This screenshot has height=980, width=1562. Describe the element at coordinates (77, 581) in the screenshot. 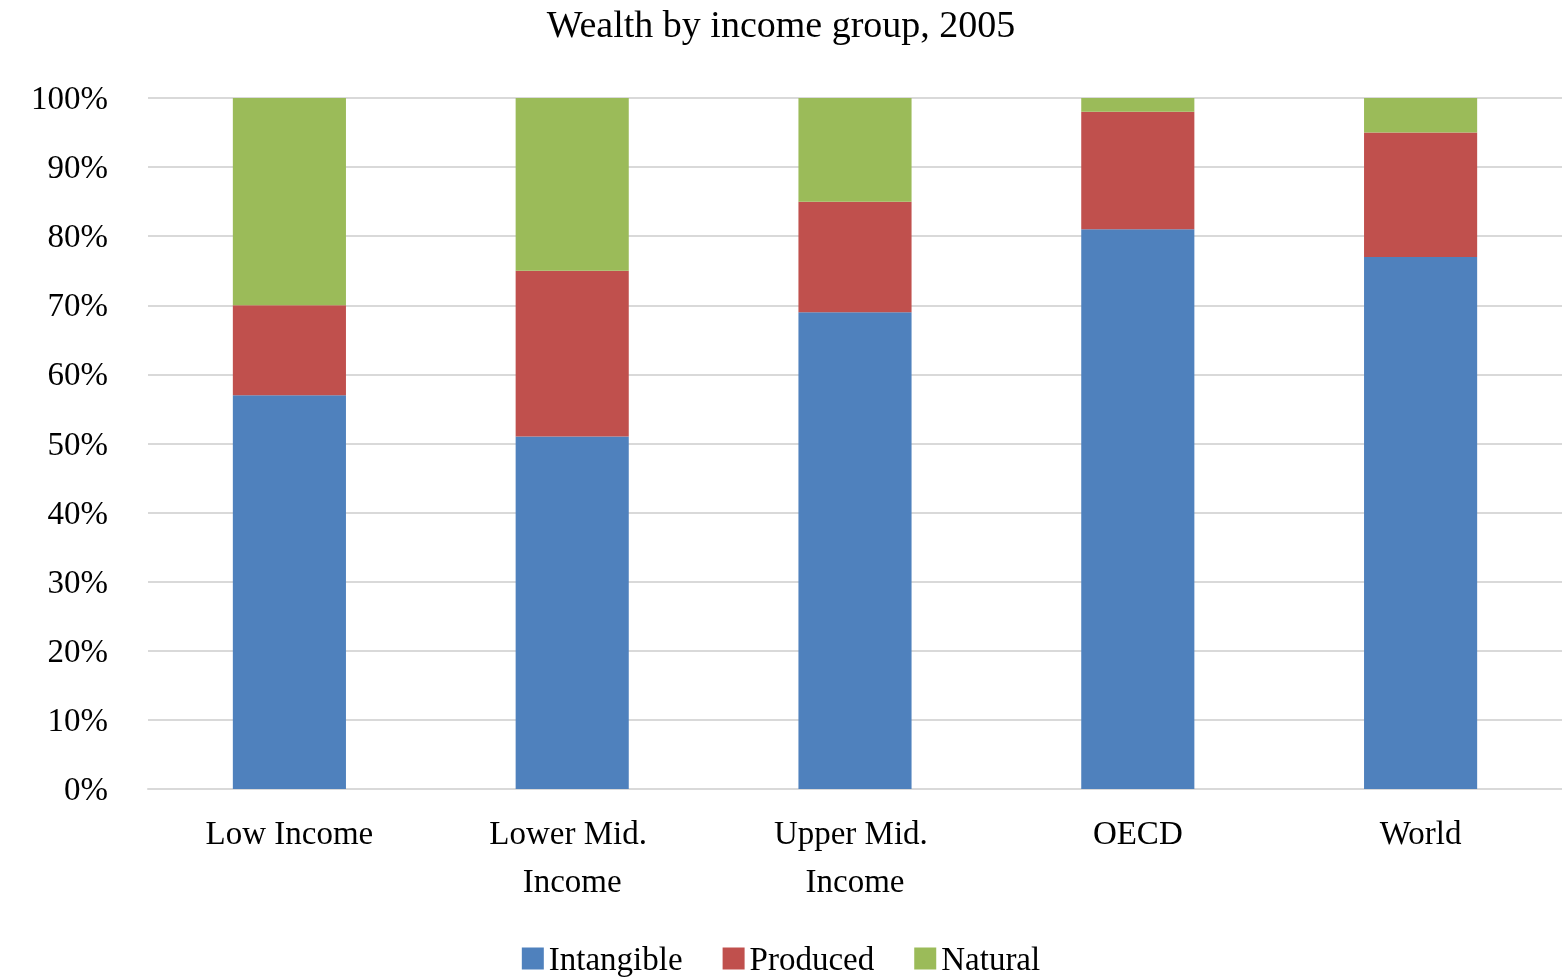

I see `y-tick-label: 30%` at that location.